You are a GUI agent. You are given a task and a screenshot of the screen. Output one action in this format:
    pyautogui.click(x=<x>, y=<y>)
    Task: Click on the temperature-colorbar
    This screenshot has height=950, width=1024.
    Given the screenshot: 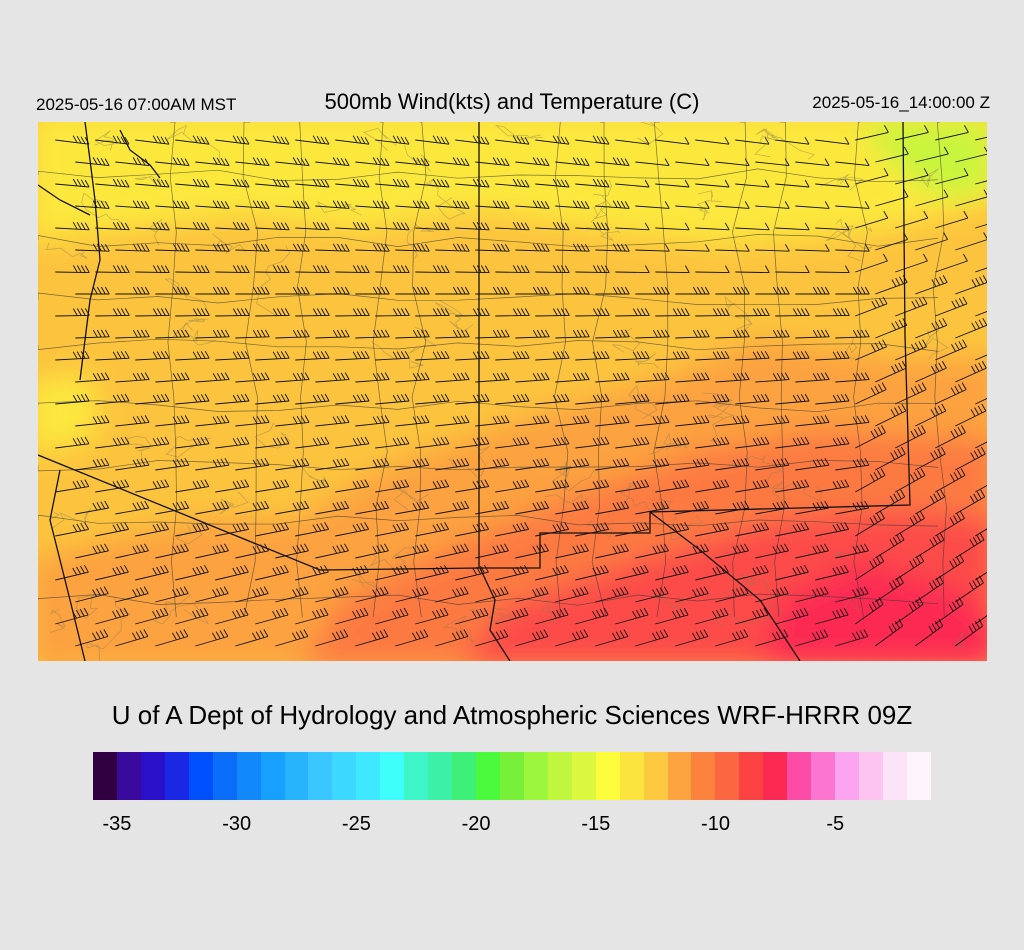 What is the action you would take?
    pyautogui.click(x=512, y=776)
    